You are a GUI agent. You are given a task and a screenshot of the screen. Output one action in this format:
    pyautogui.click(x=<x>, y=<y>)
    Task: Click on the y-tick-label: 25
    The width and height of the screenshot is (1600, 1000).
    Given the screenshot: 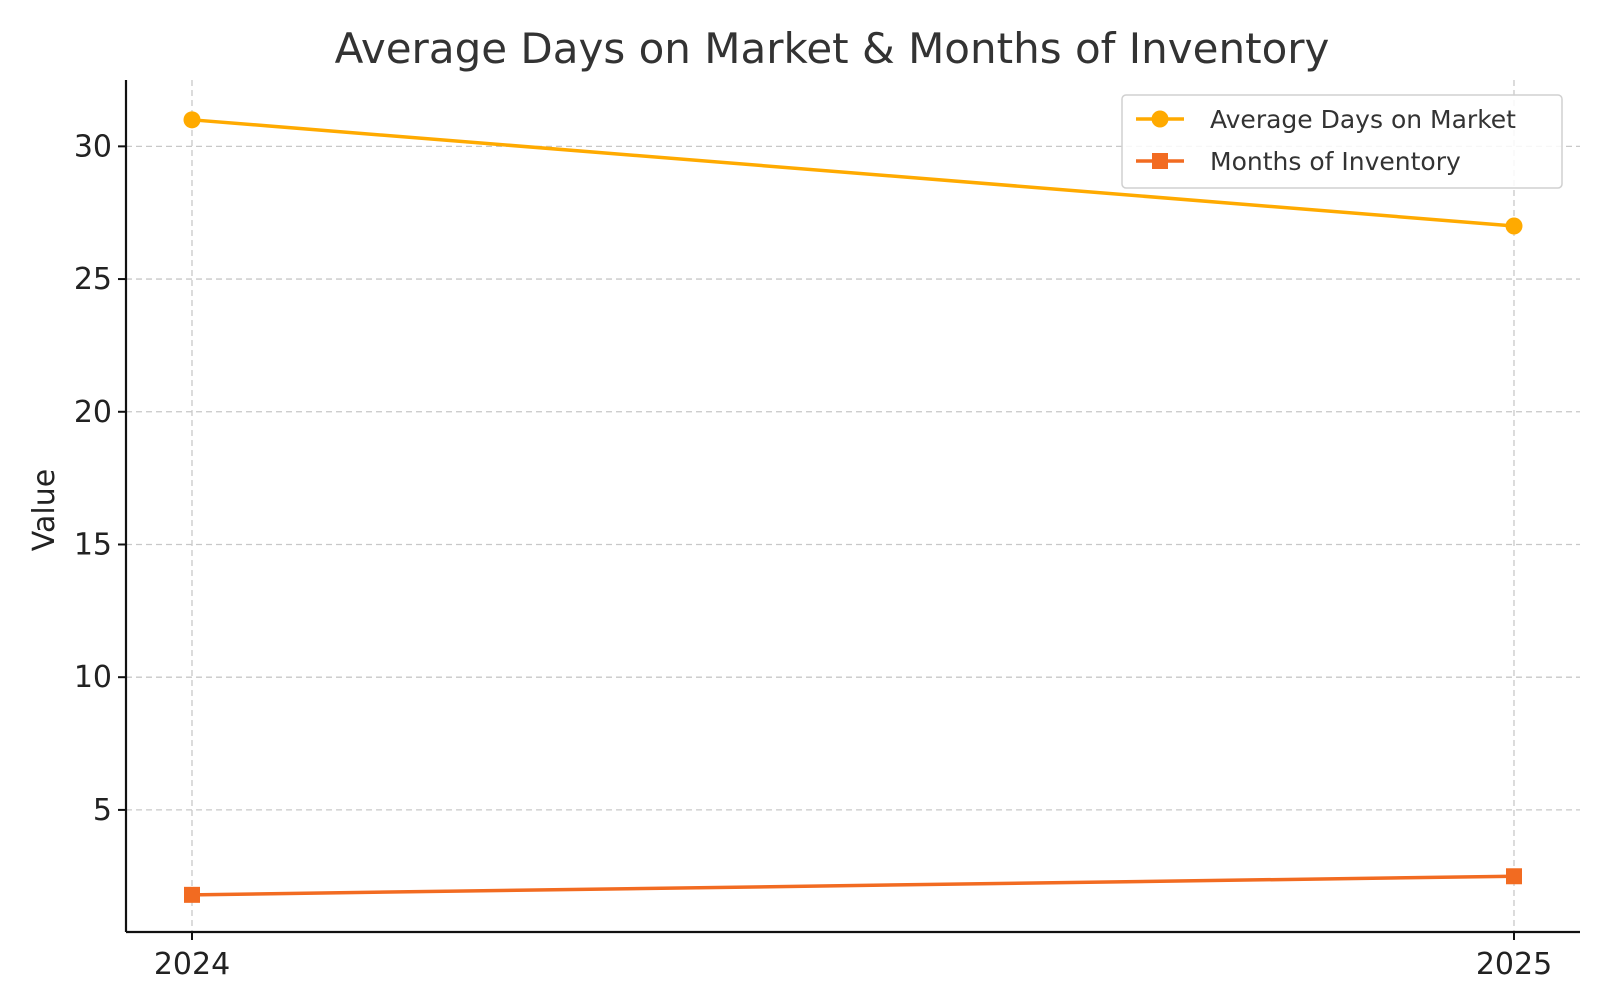 What is the action you would take?
    pyautogui.click(x=93, y=279)
    